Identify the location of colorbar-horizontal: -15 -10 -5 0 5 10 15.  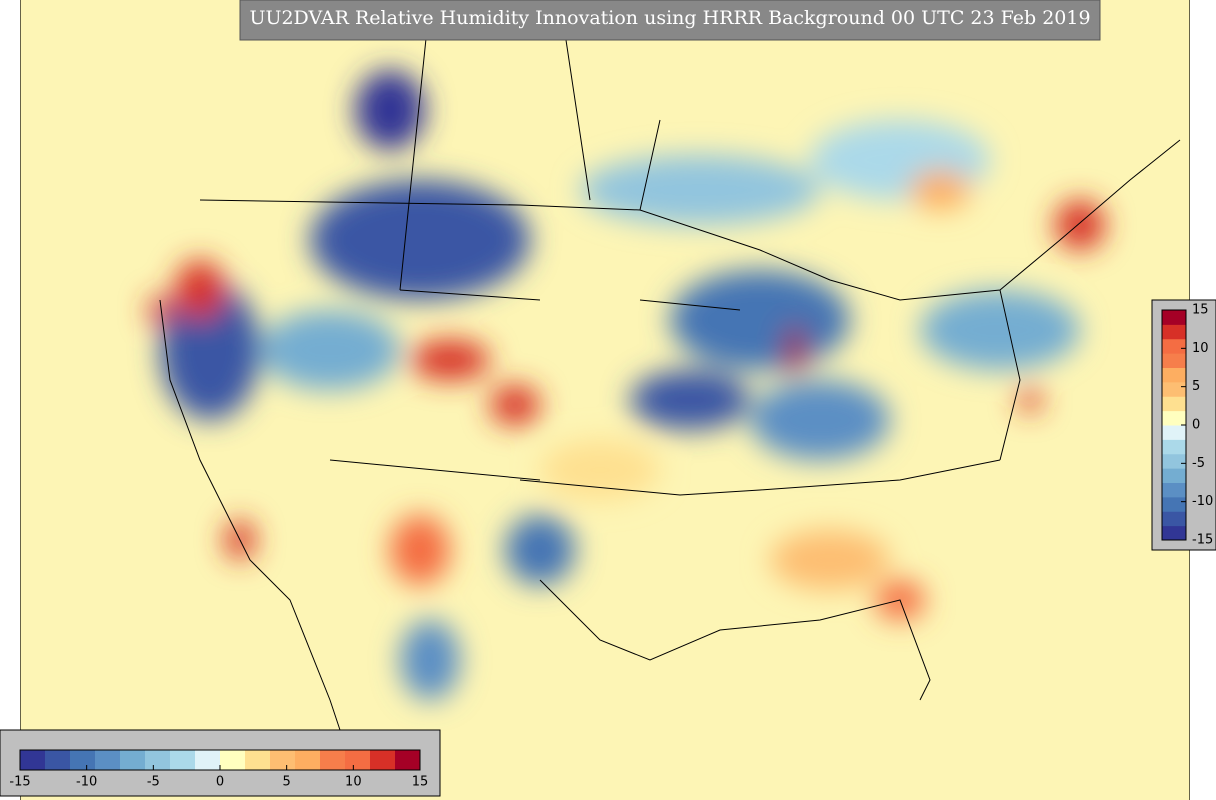
(219, 769).